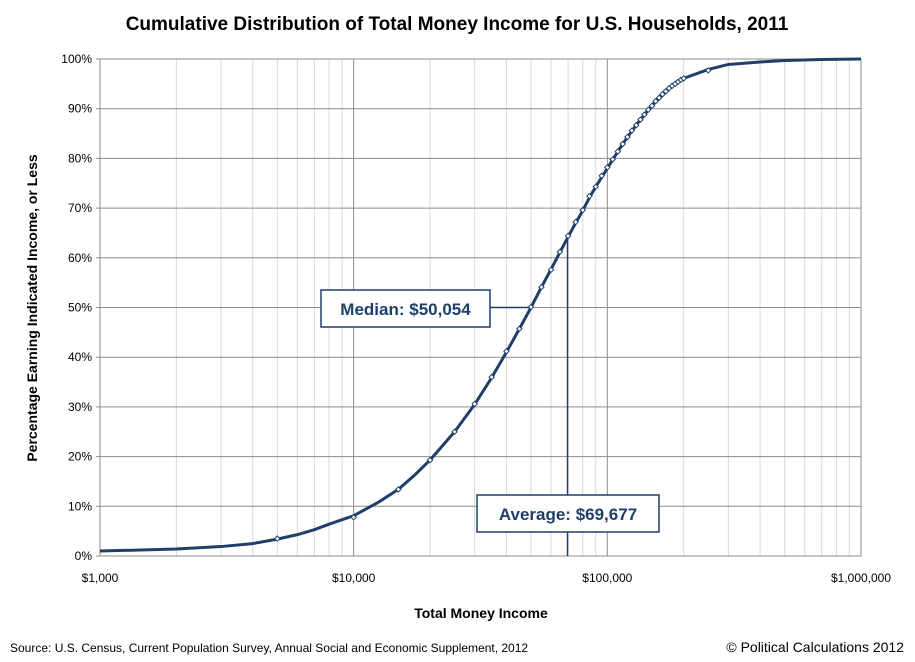 The width and height of the screenshot is (915, 662). I want to click on y-tick-label: 10%, so click(80, 506).